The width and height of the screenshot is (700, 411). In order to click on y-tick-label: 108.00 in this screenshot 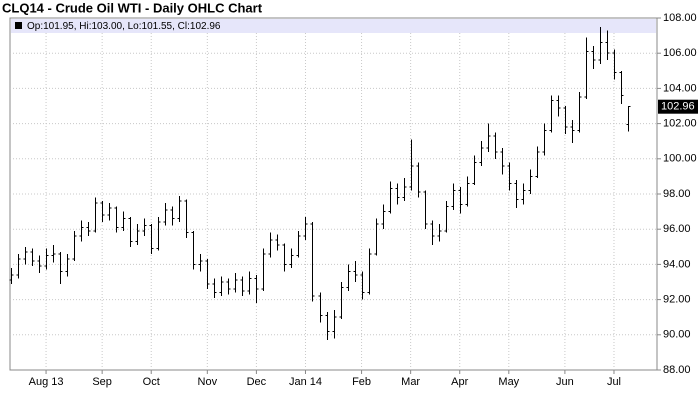, I will do `click(680, 18)`.